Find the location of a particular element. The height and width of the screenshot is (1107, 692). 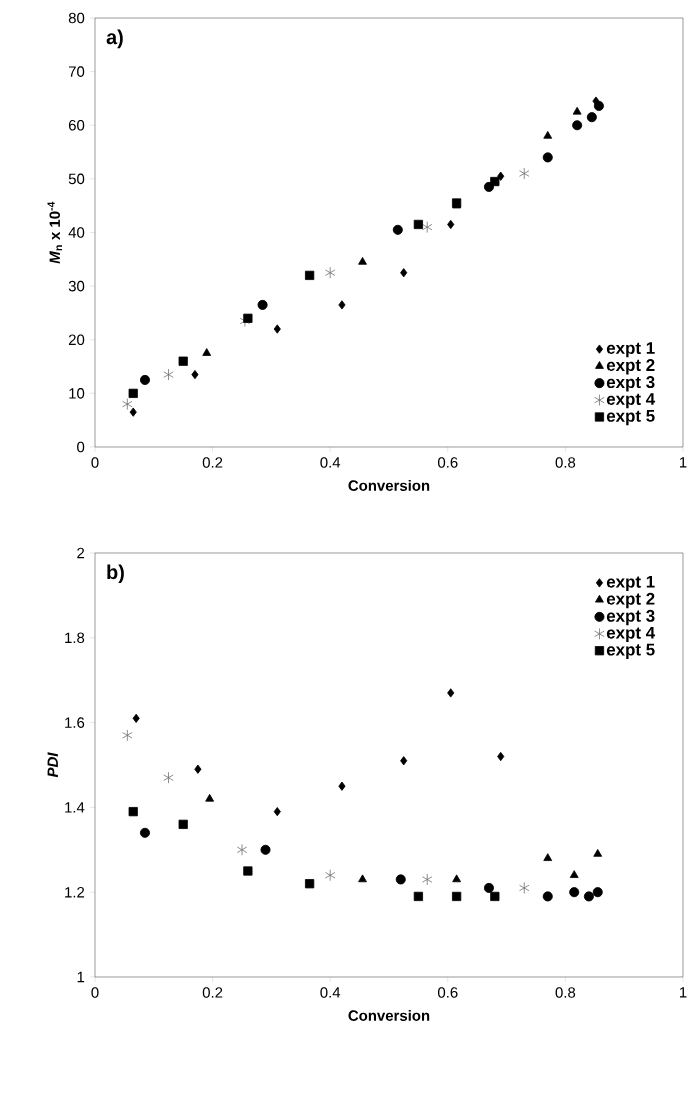

y-tick-label: 60 is located at coordinates (76, 125).